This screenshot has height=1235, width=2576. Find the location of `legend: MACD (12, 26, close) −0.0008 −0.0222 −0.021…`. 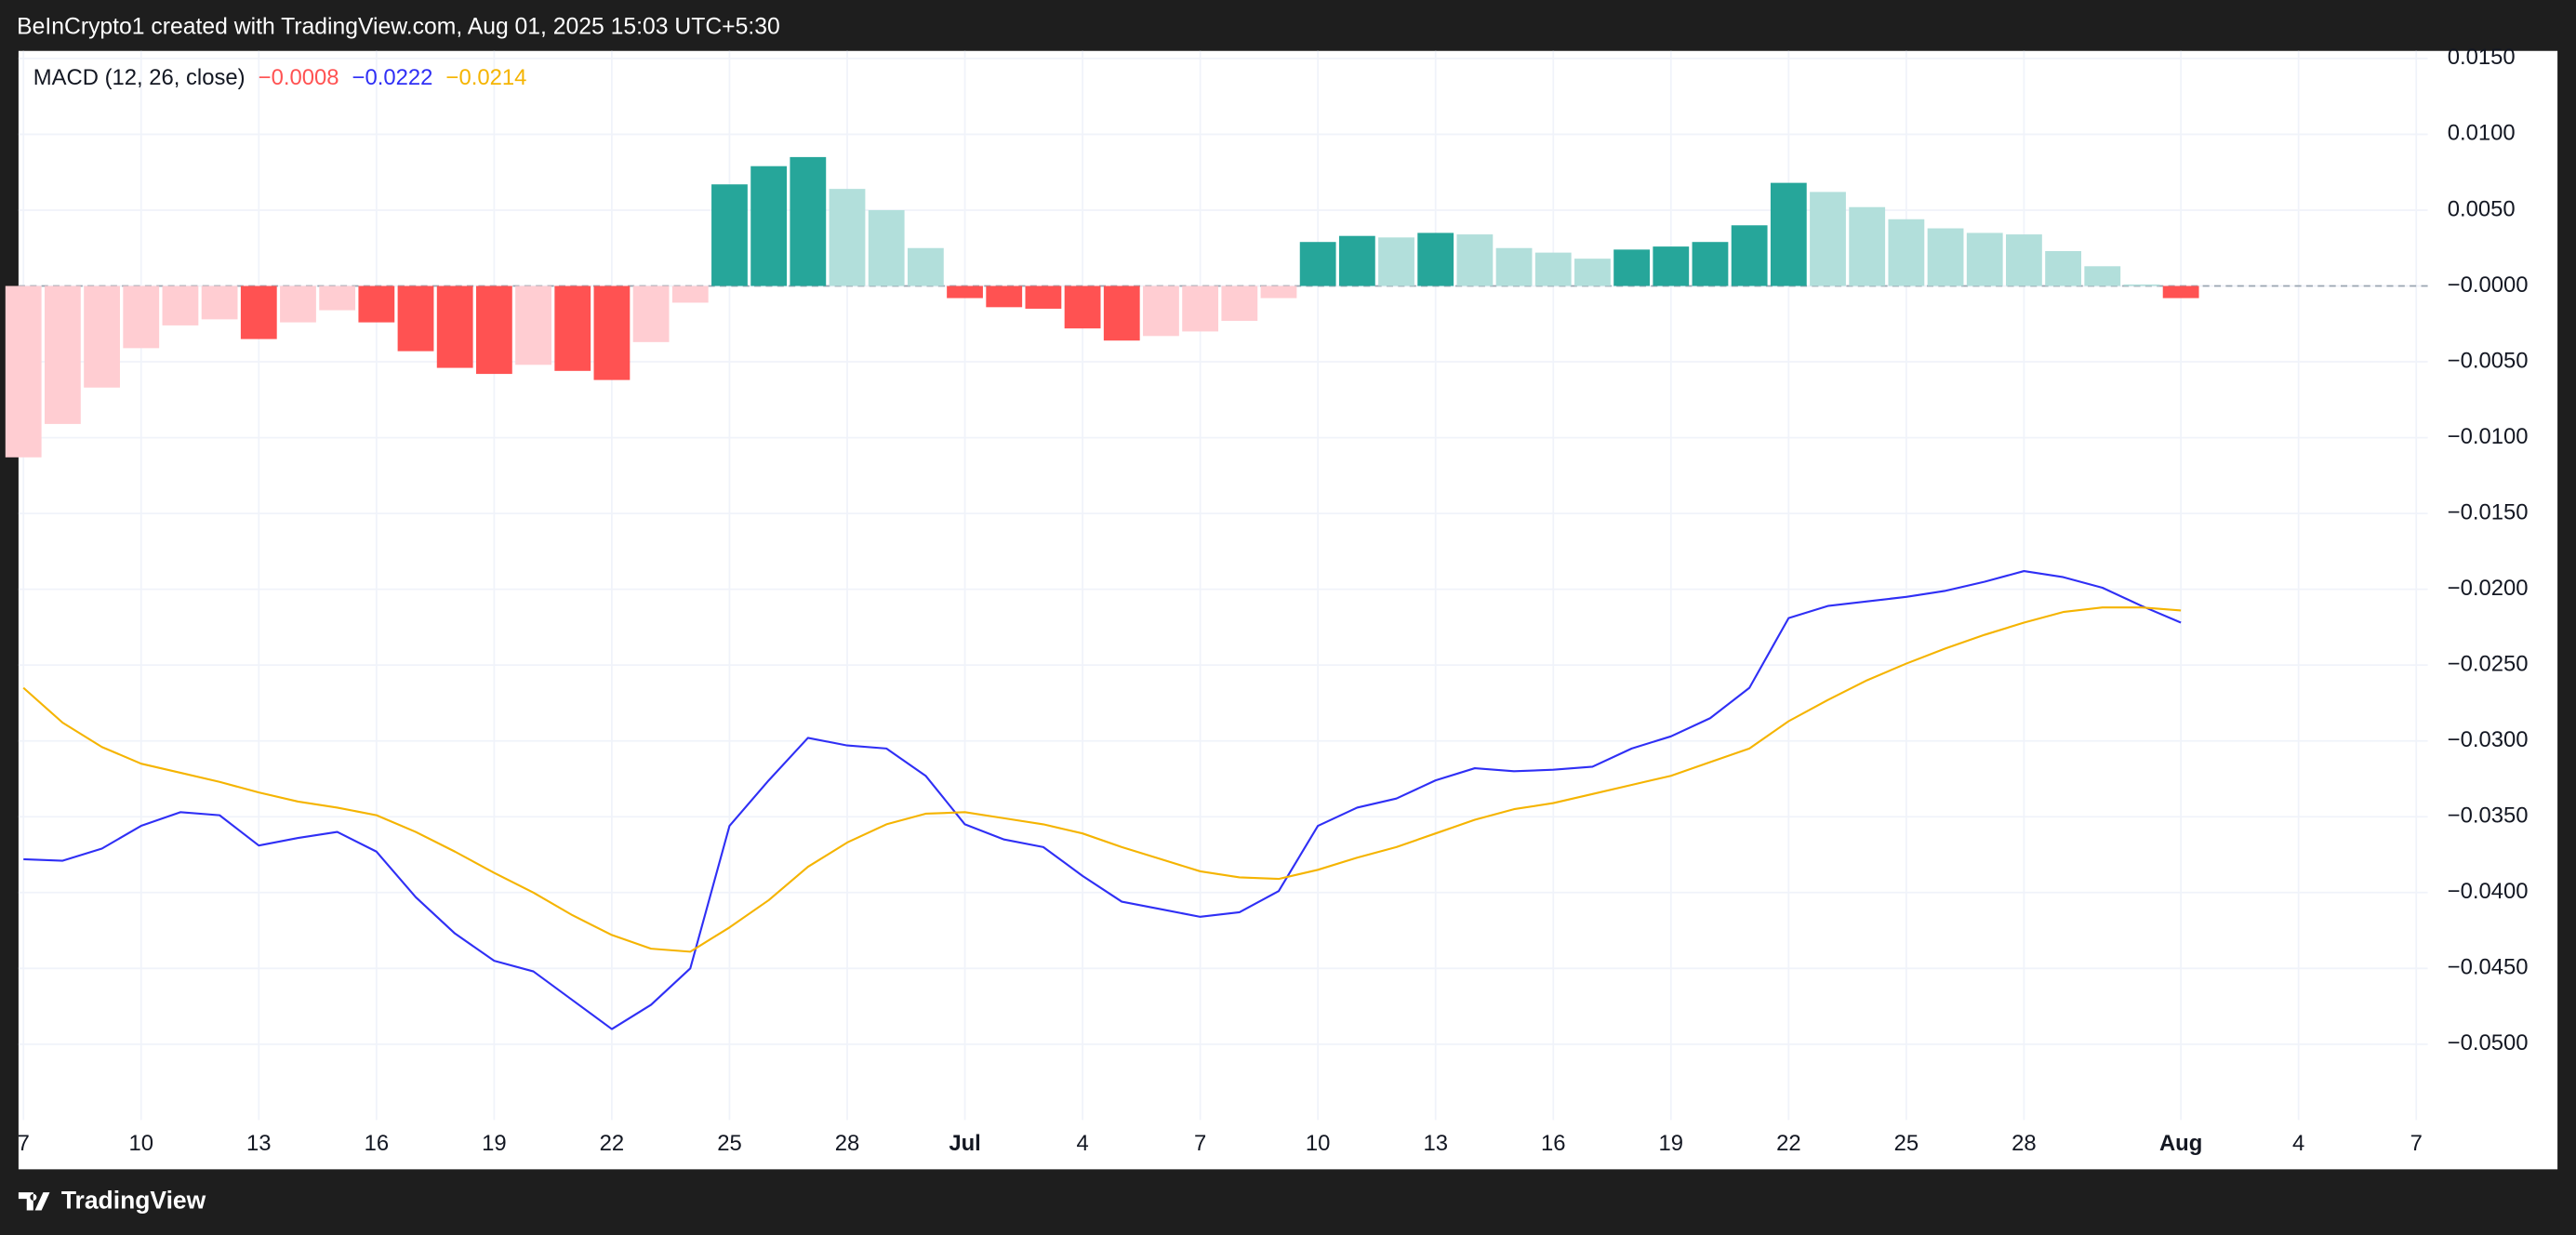

legend: MACD (12, 26, close) −0.0008 −0.0222 −0.021… is located at coordinates (280, 77).